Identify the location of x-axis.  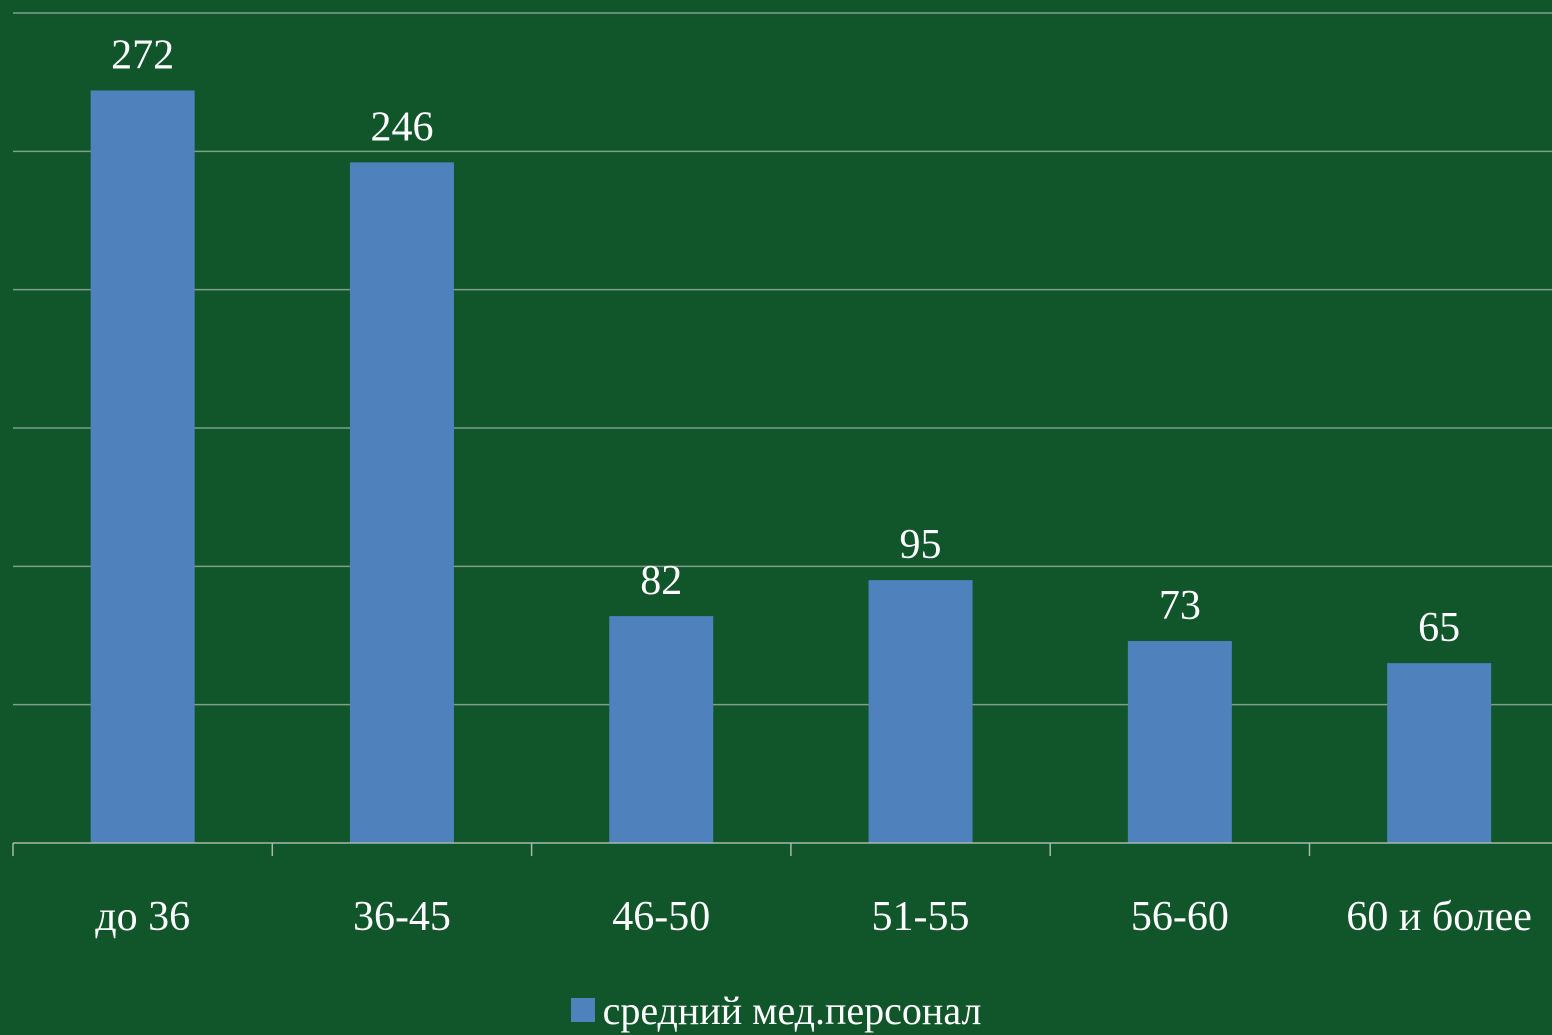
(782, 849).